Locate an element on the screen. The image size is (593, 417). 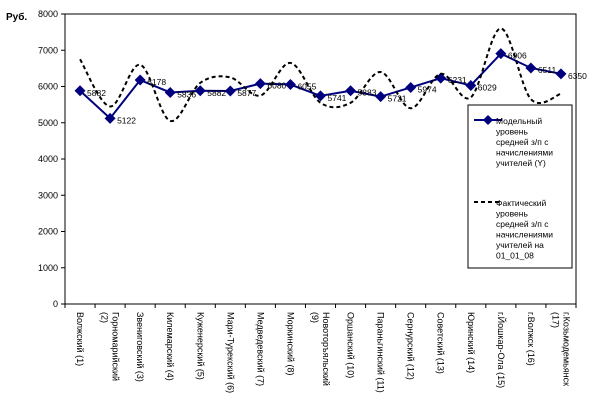
x-category-label-8-0: Новоторъяльский is located at coordinates (326, 349).